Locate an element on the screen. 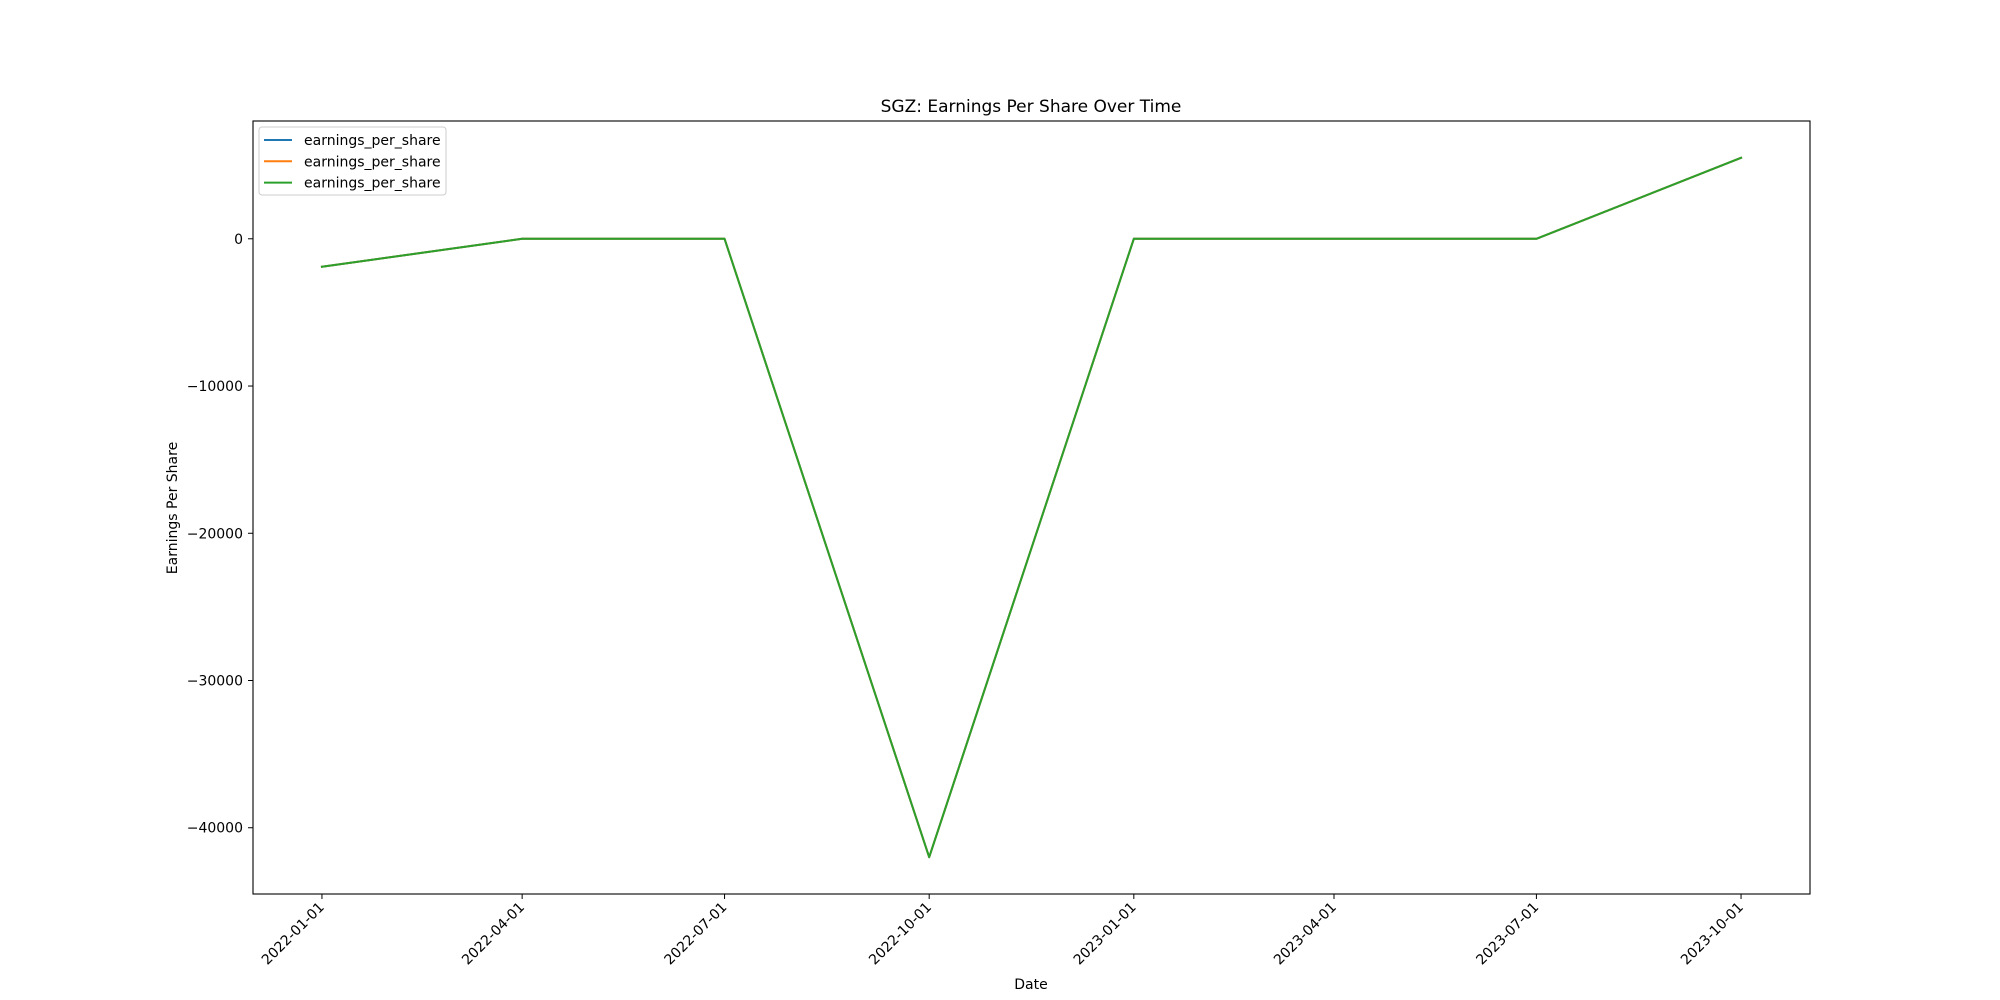 The width and height of the screenshot is (2000, 1000). y-axis: 0 −10000 −20000 −30000 −40000 is located at coordinates (220, 534).